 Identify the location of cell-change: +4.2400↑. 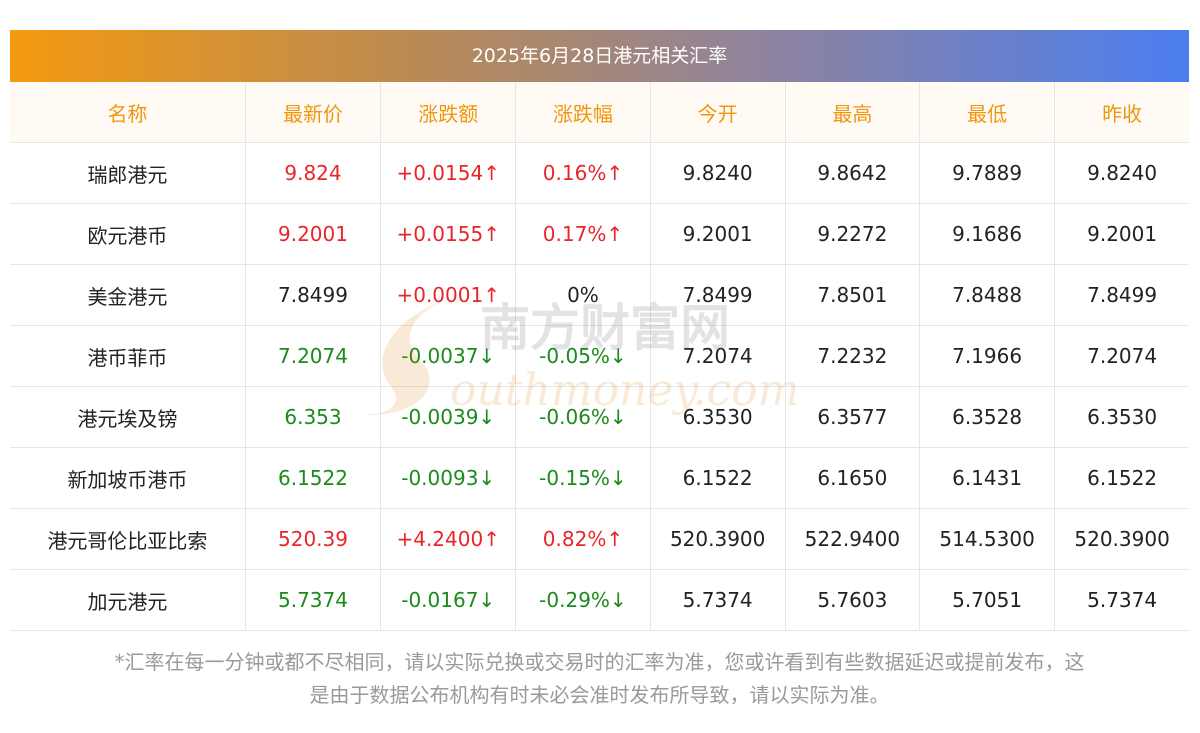
(448, 539).